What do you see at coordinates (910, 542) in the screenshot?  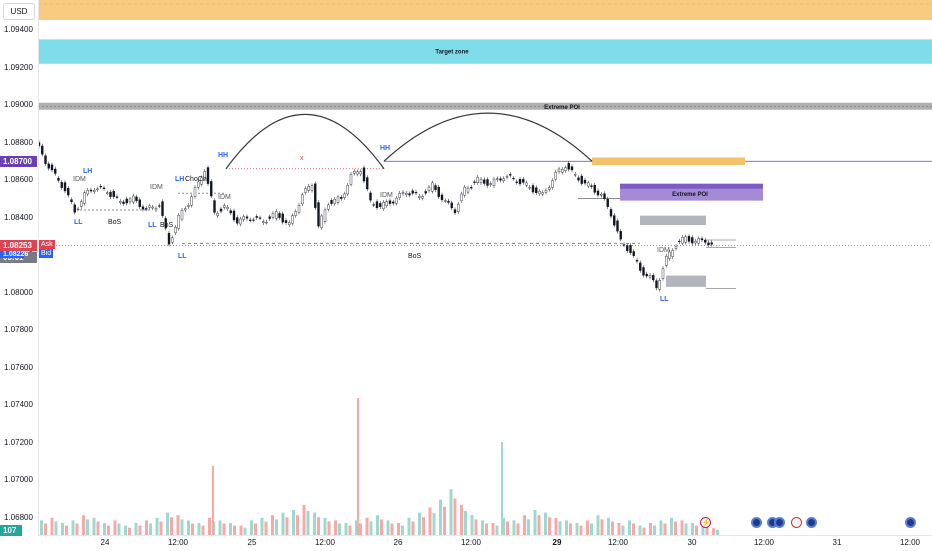 I see `time-tick: 12:00` at bounding box center [910, 542].